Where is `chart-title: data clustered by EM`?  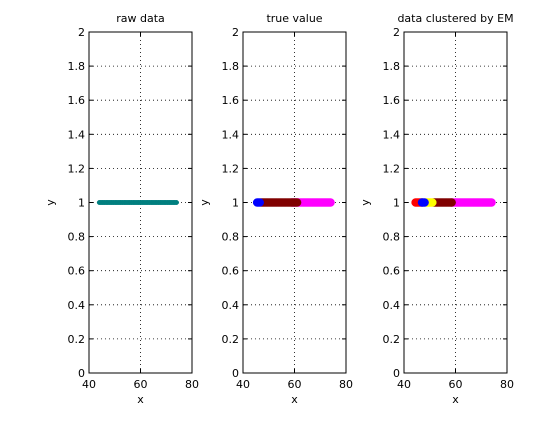
chart-title: data clustered by EM is located at coordinates (455, 18).